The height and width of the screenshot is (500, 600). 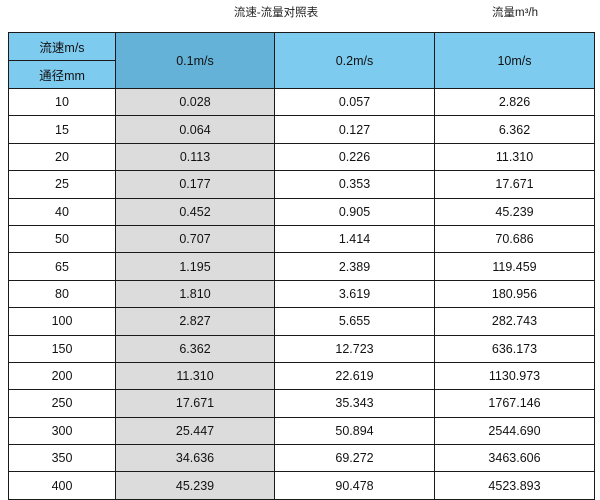 What do you see at coordinates (514, 485) in the screenshot?
I see `cell-flow-2: 4523.893` at bounding box center [514, 485].